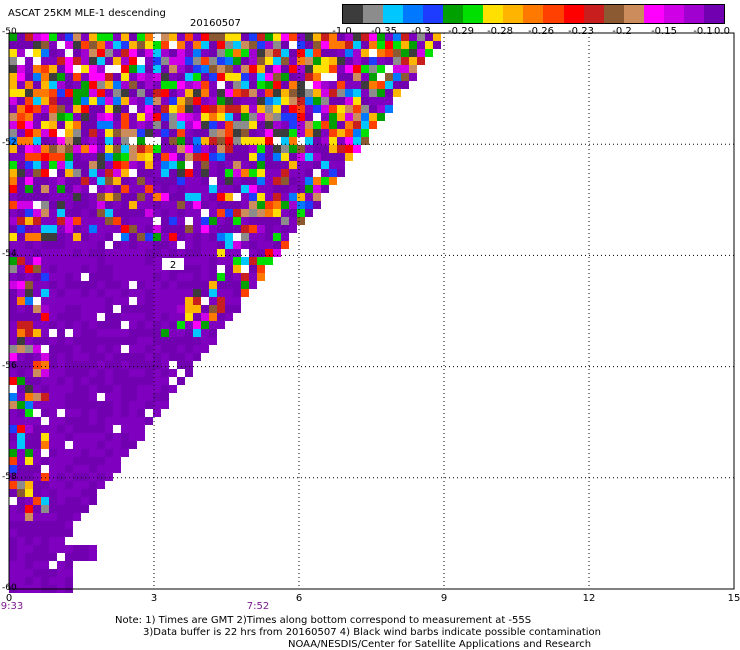  Describe the element at coordinates (373, 14) in the screenshot. I see `colorbar-segment` at that location.